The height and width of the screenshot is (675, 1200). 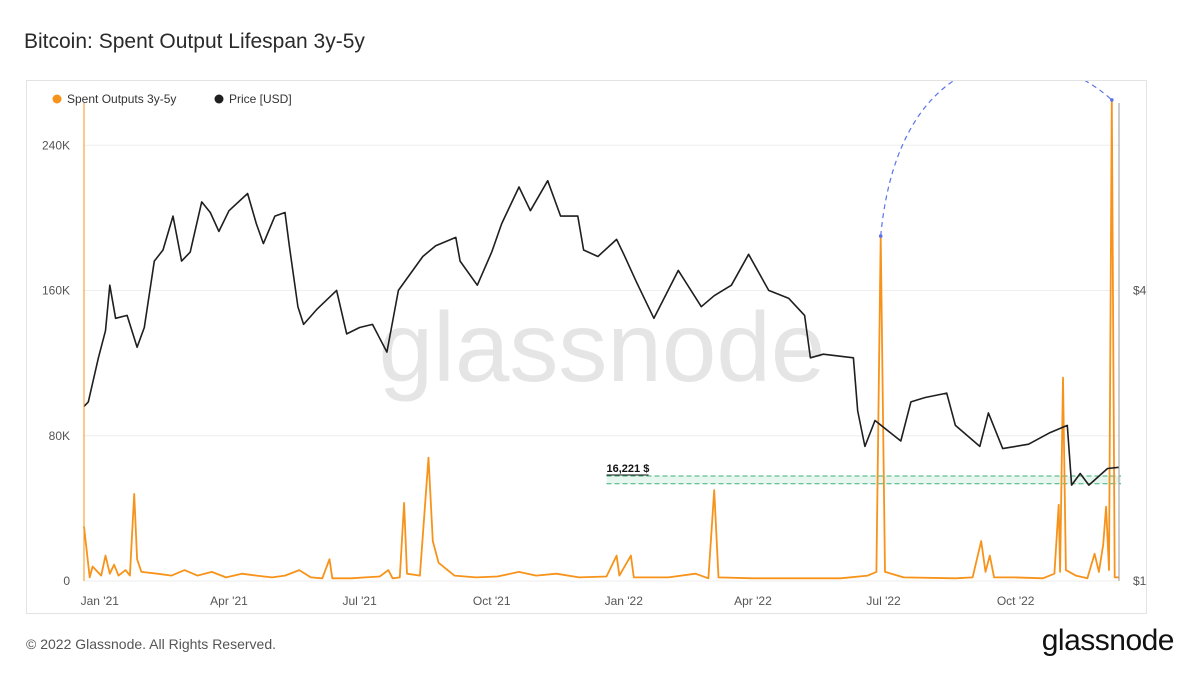 What do you see at coordinates (863, 480) in the screenshot?
I see `level-band-fill` at bounding box center [863, 480].